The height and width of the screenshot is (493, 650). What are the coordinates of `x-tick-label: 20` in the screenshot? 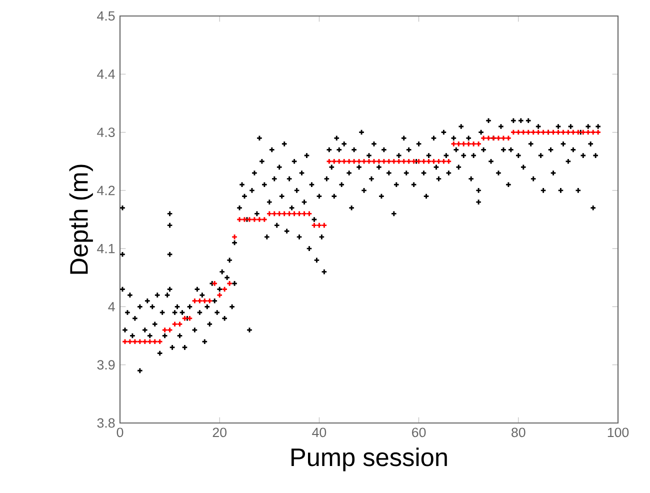 It's located at (219, 433).